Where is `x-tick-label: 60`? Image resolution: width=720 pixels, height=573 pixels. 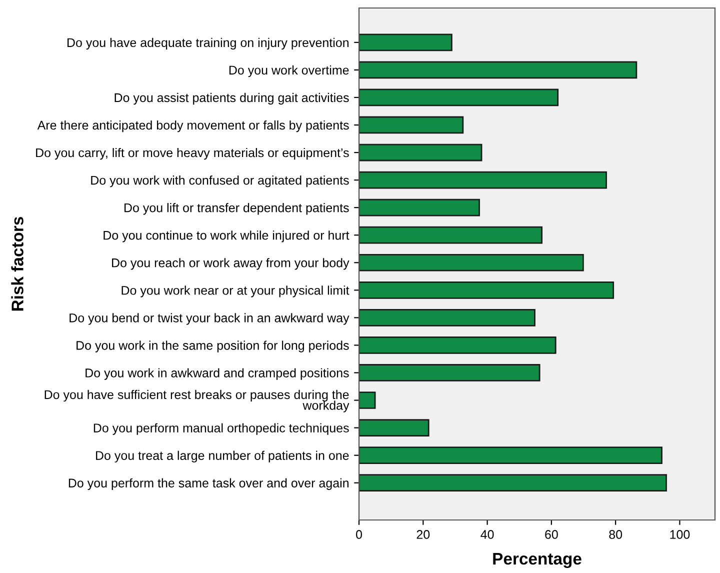 x-tick-label: 60 is located at coordinates (551, 534).